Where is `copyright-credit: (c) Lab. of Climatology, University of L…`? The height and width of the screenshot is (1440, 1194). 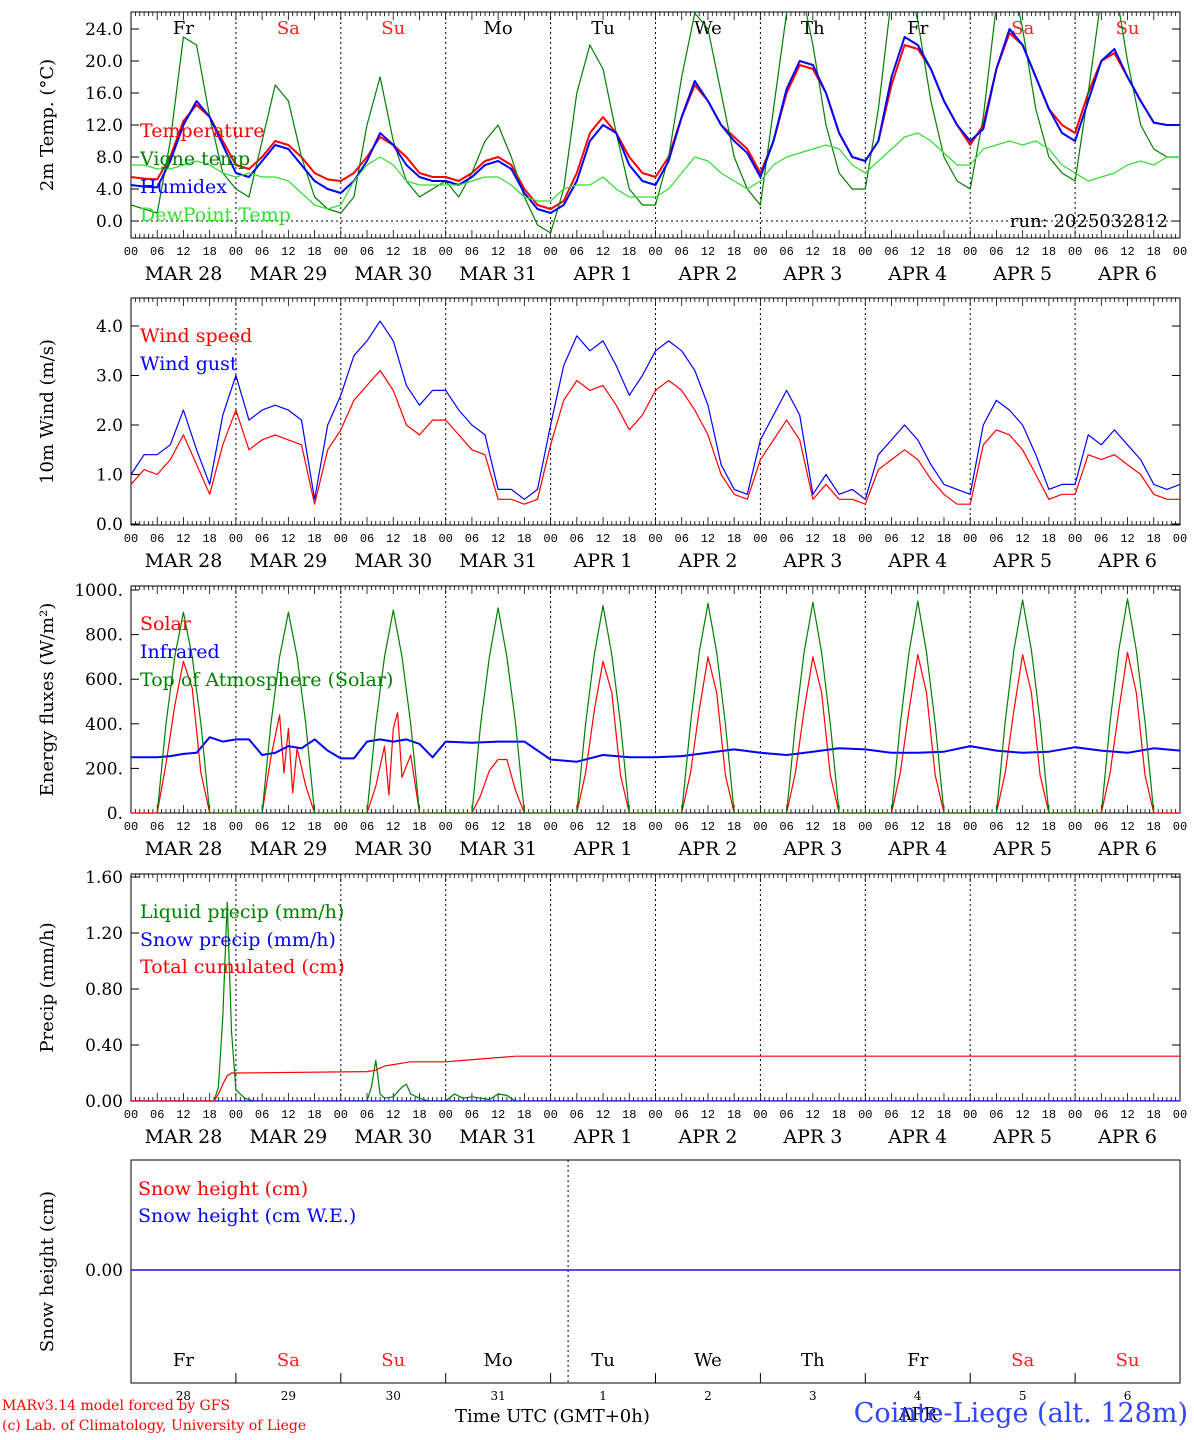 copyright-credit: (c) Lab. of Climatology, University of L… is located at coordinates (154, 1426).